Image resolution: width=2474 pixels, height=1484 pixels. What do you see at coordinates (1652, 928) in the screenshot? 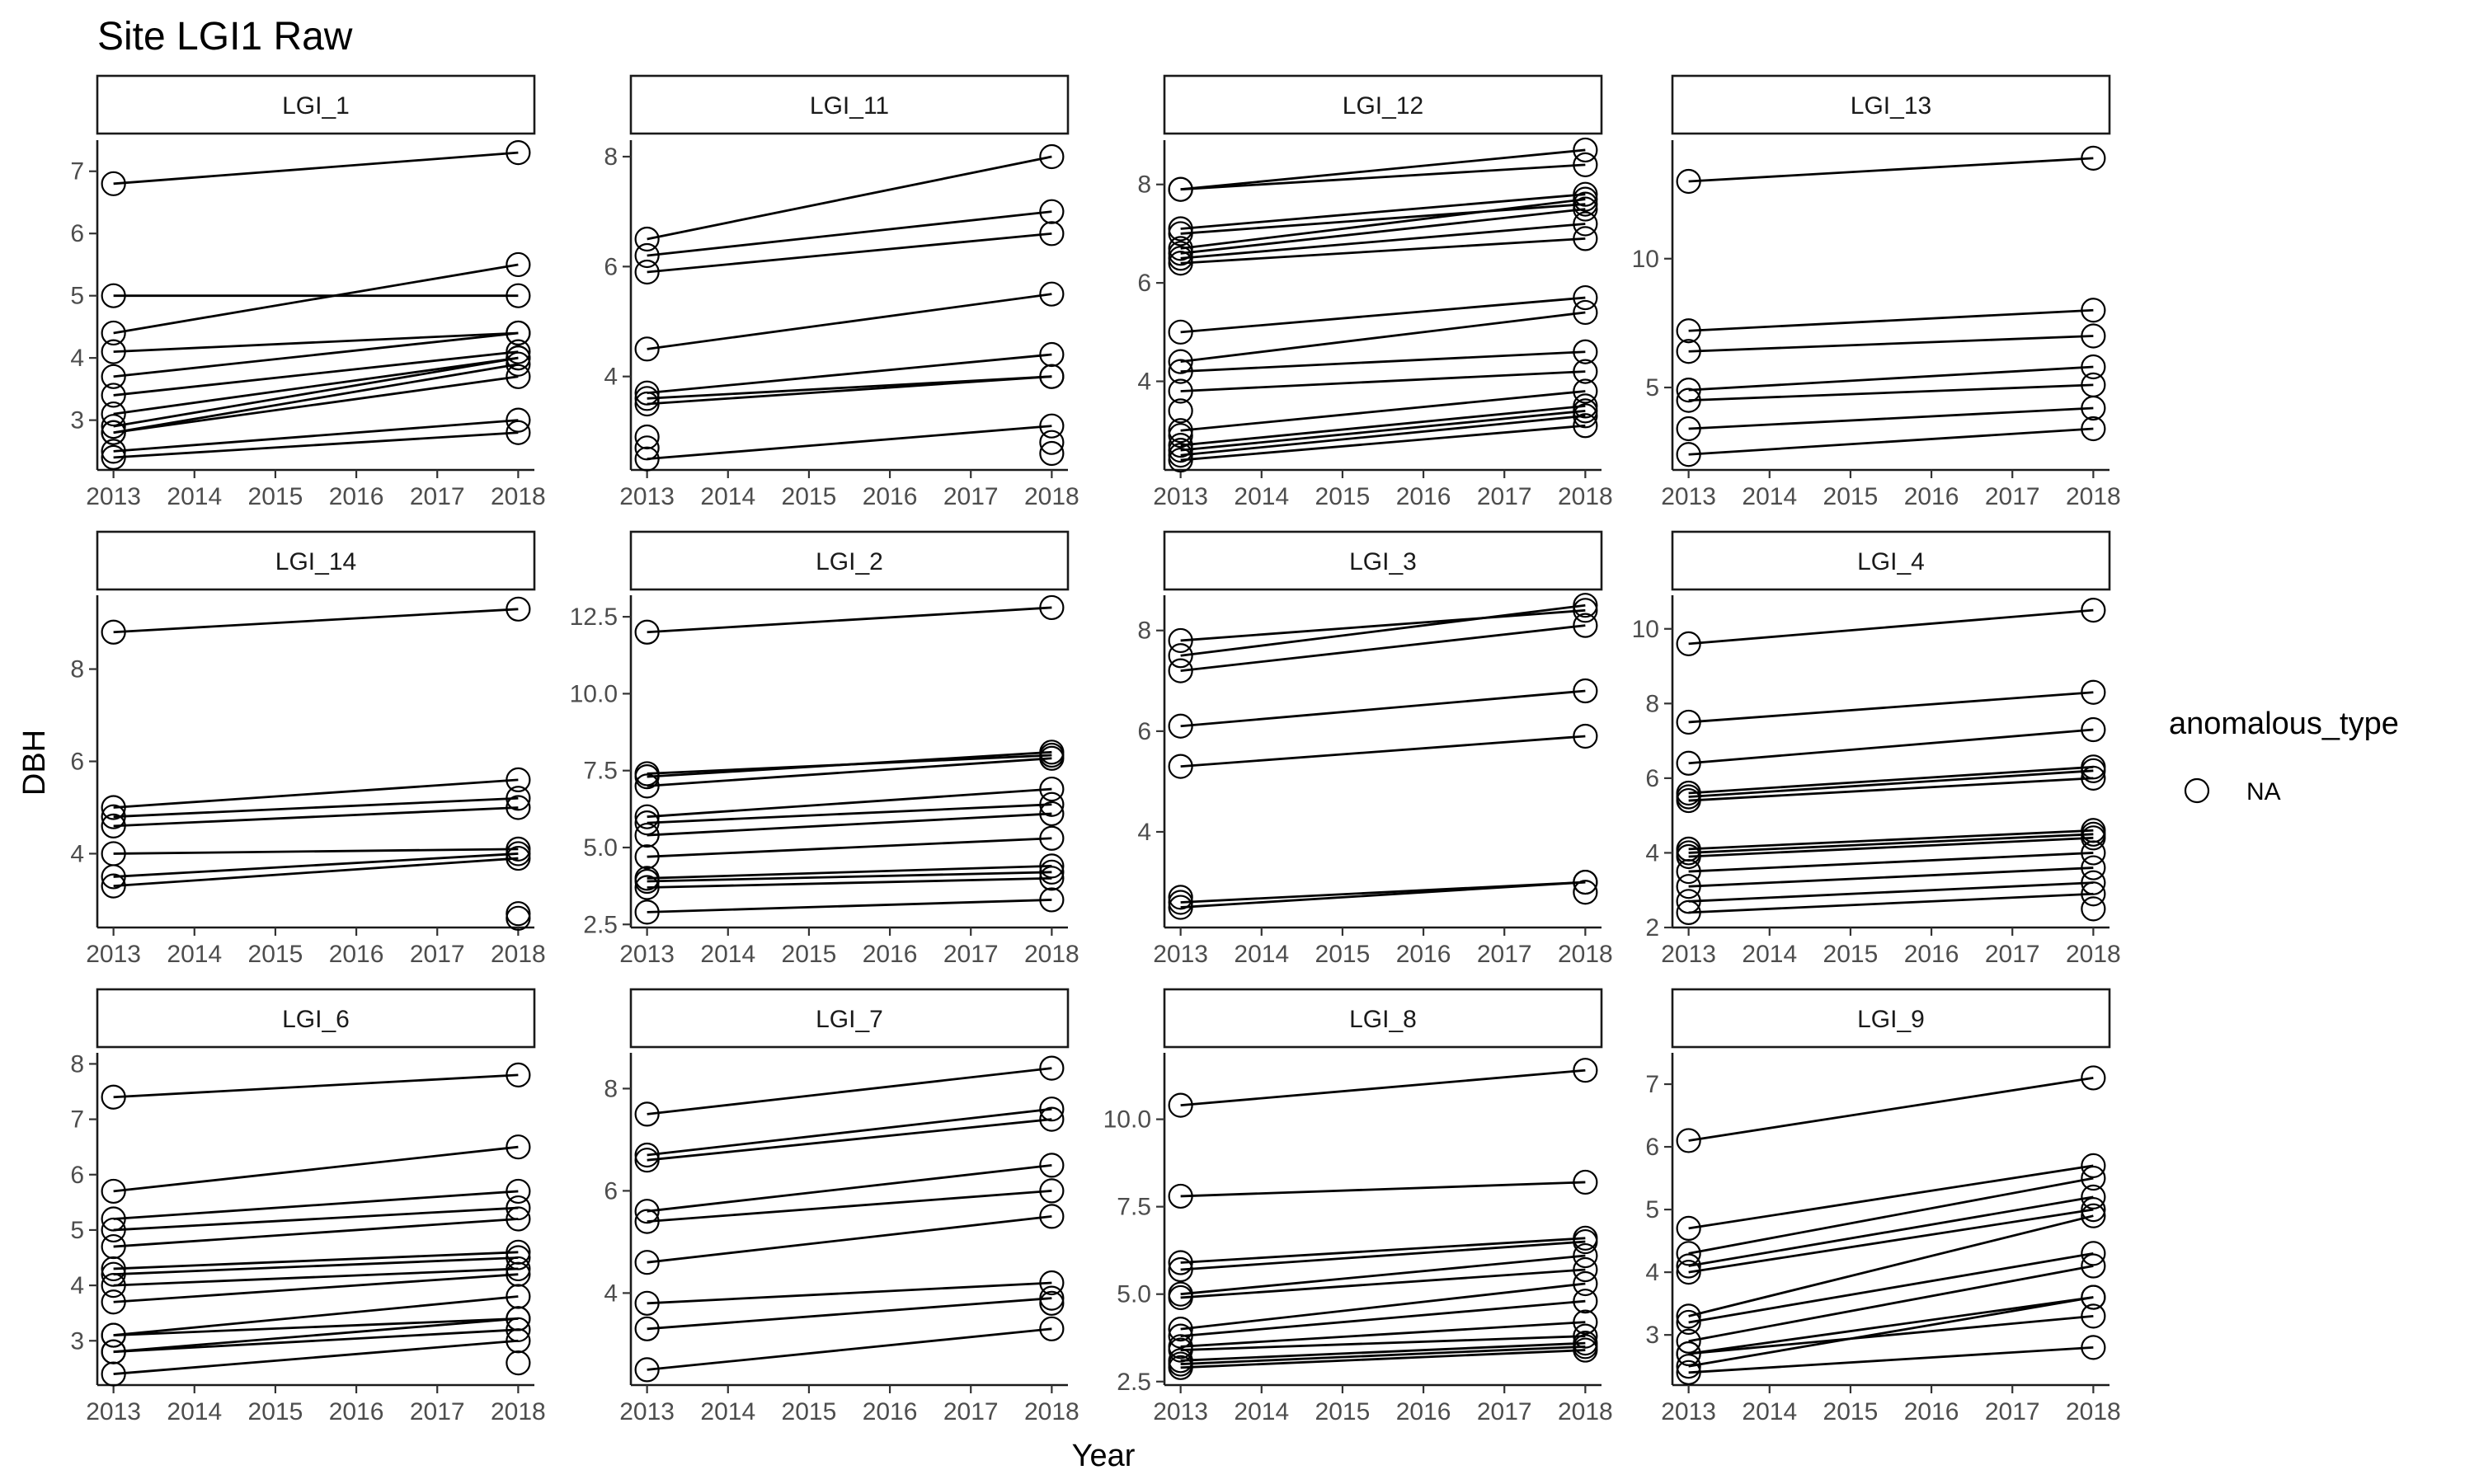
I see `y-tick-label: 2` at bounding box center [1652, 928].